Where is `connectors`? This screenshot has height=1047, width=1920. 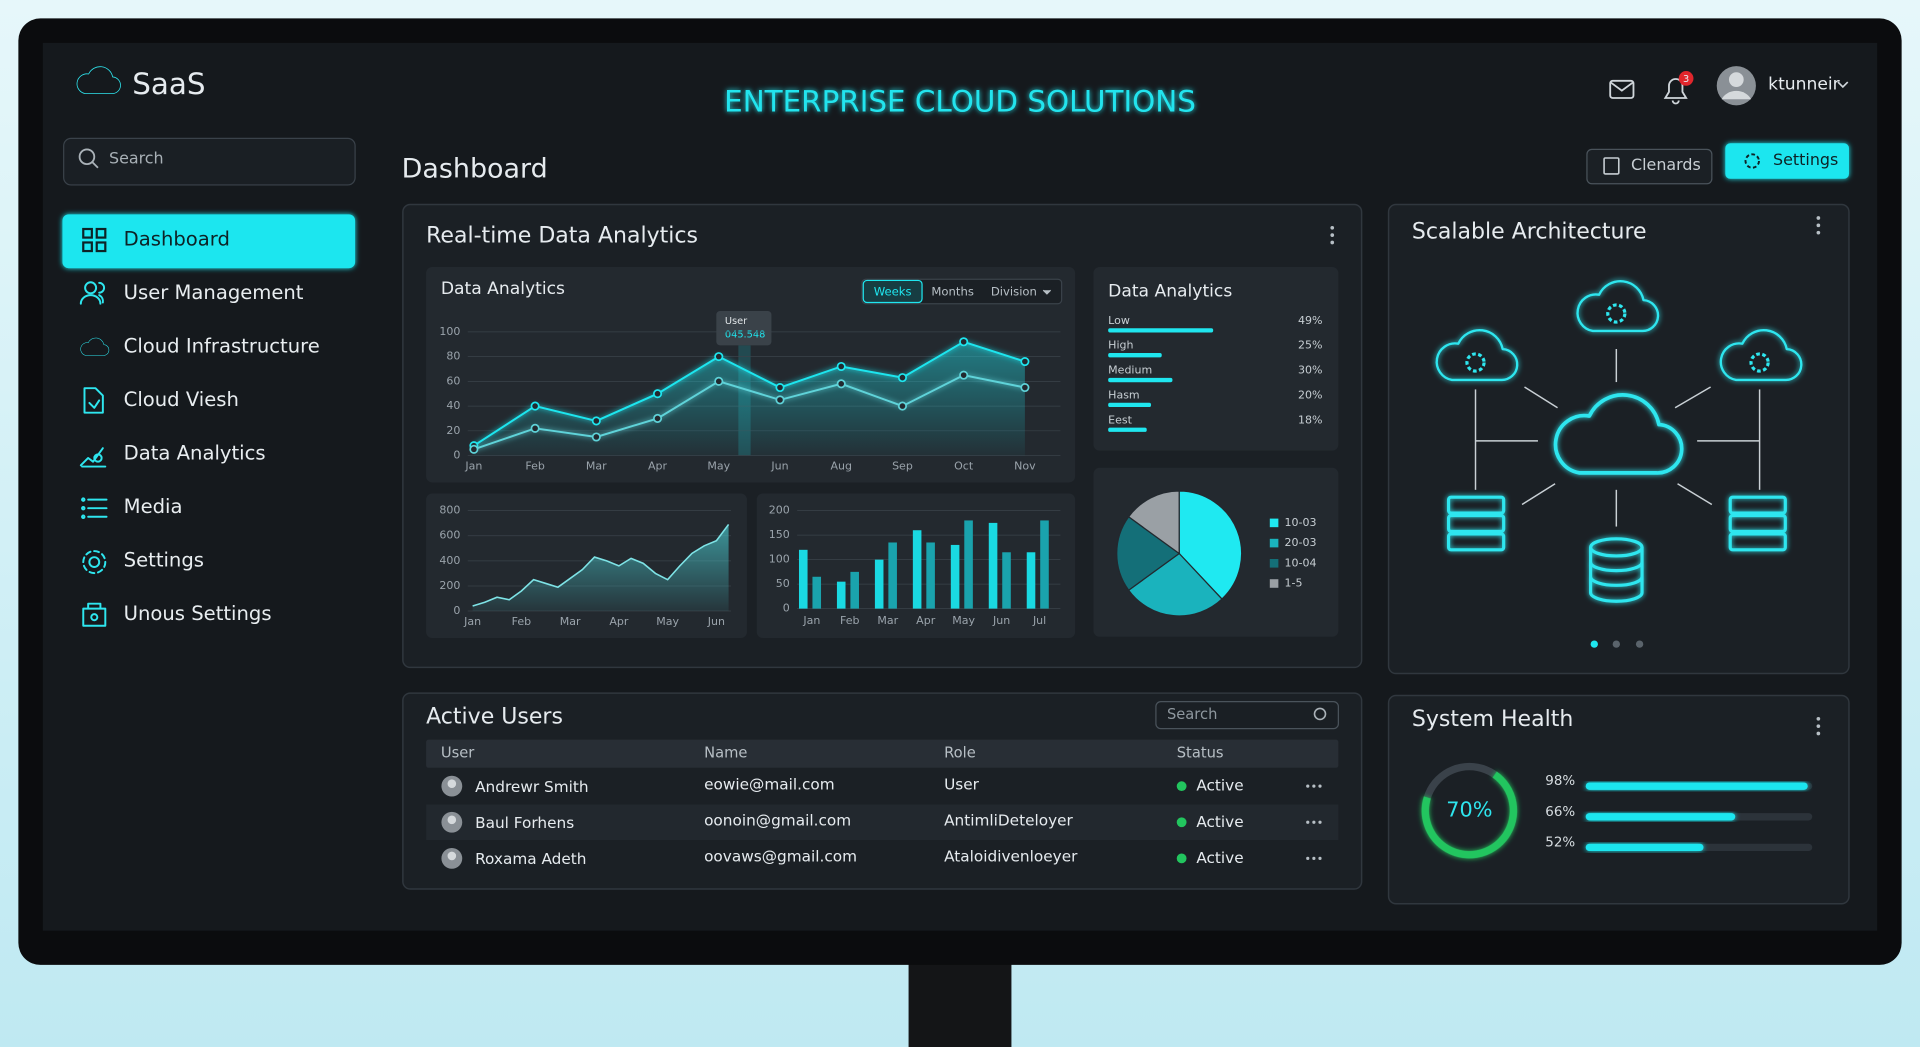
connectors is located at coordinates (1617, 438).